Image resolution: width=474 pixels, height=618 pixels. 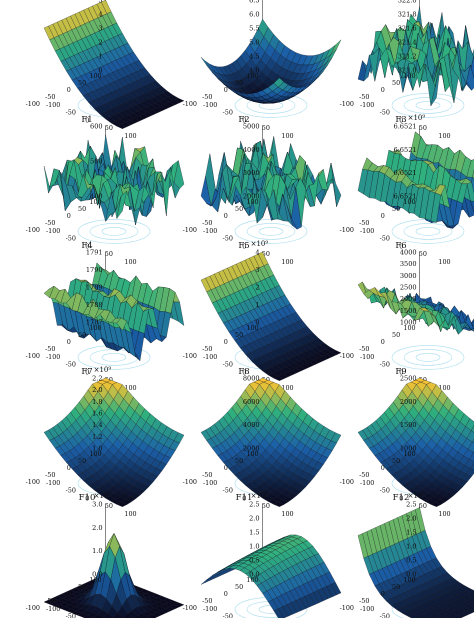 I want to click on panel-caption: F4, so click(x=86, y=246).